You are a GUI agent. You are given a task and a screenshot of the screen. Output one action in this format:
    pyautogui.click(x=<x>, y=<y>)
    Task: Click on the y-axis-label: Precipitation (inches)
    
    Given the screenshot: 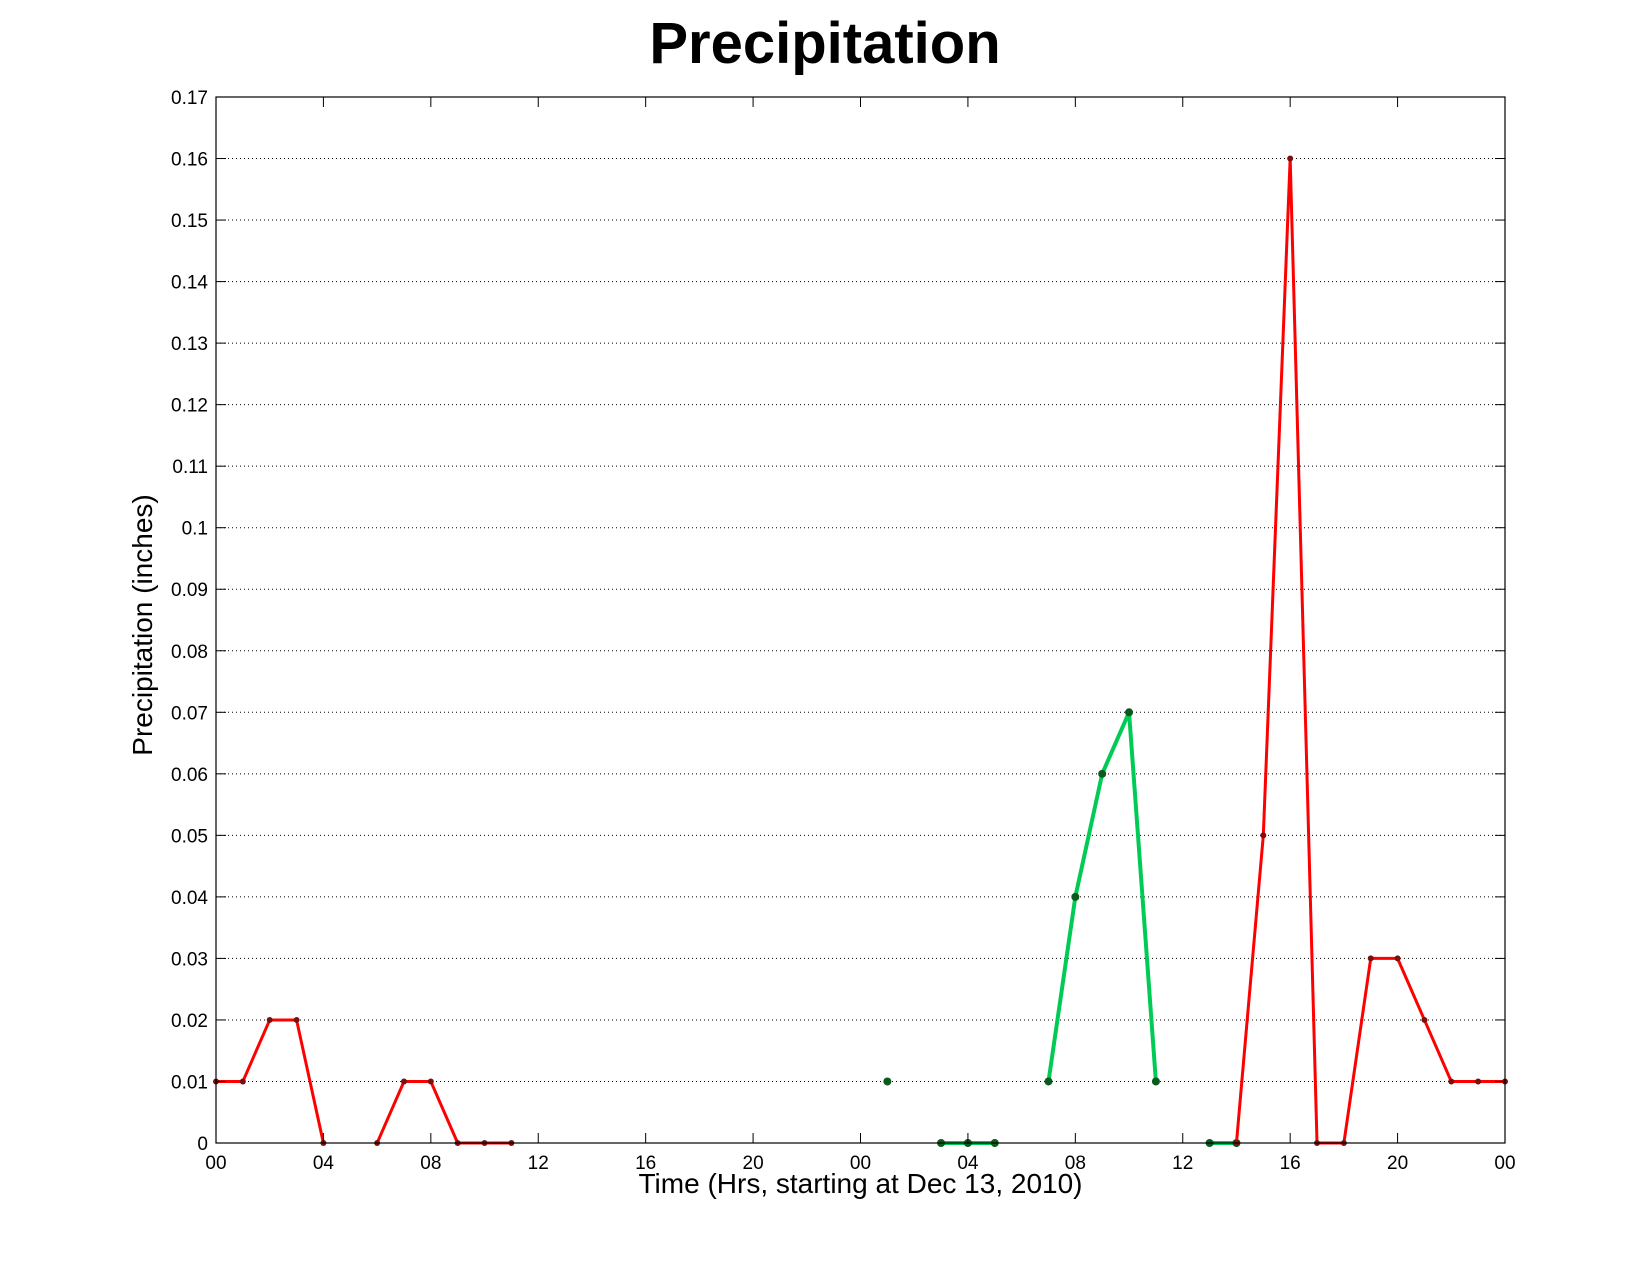 What is the action you would take?
    pyautogui.click(x=142, y=625)
    